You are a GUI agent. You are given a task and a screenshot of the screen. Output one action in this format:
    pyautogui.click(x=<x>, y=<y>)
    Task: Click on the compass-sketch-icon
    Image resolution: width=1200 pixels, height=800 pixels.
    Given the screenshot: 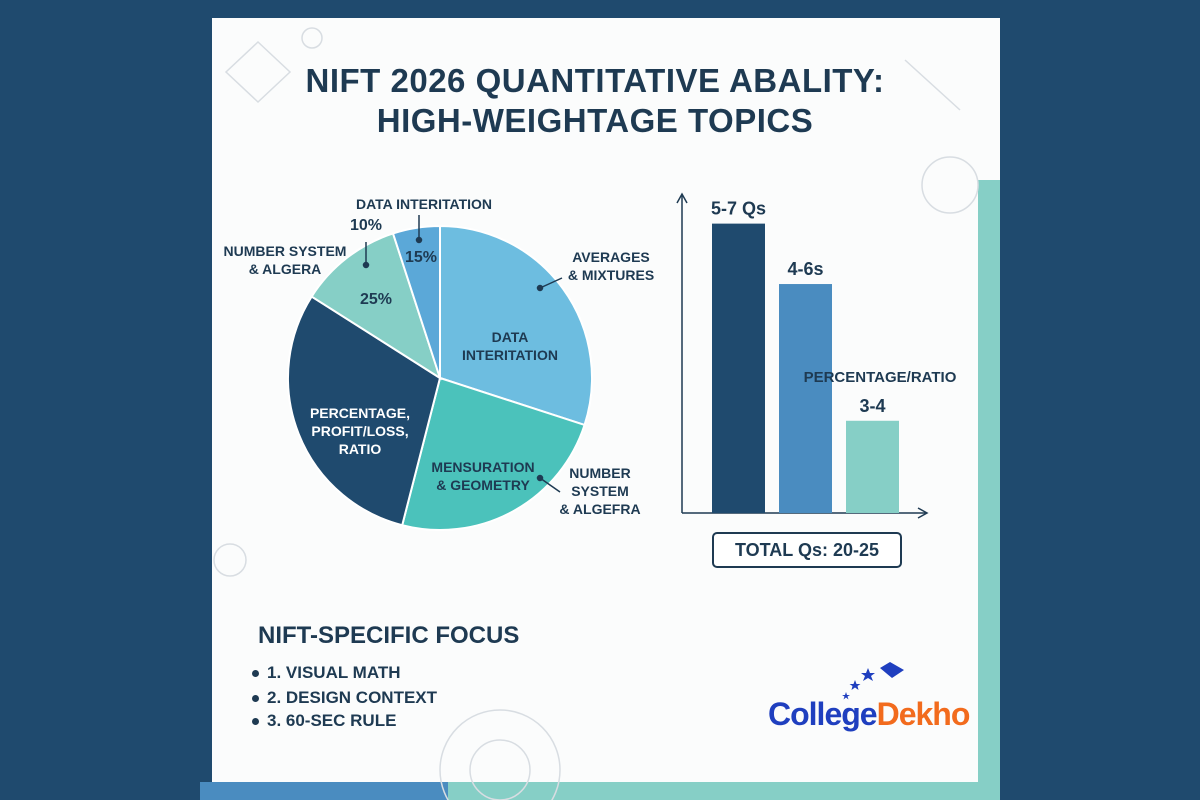 What is the action you would take?
    pyautogui.click(x=950, y=185)
    